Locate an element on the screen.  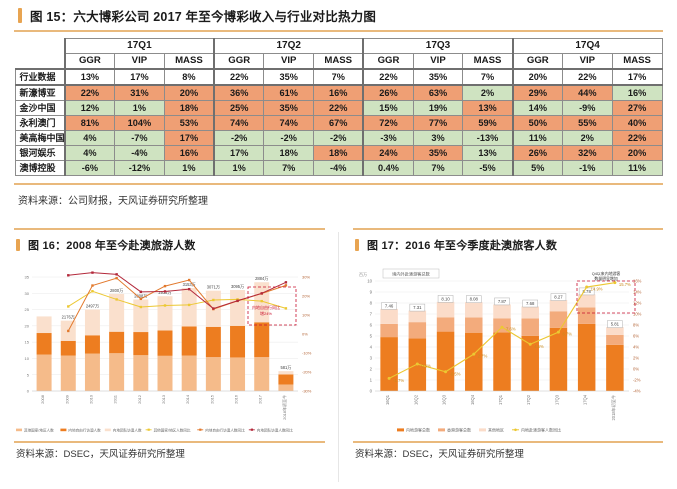
svg-text: 内地团队访澳人数 is located at coordinates (127, 429).